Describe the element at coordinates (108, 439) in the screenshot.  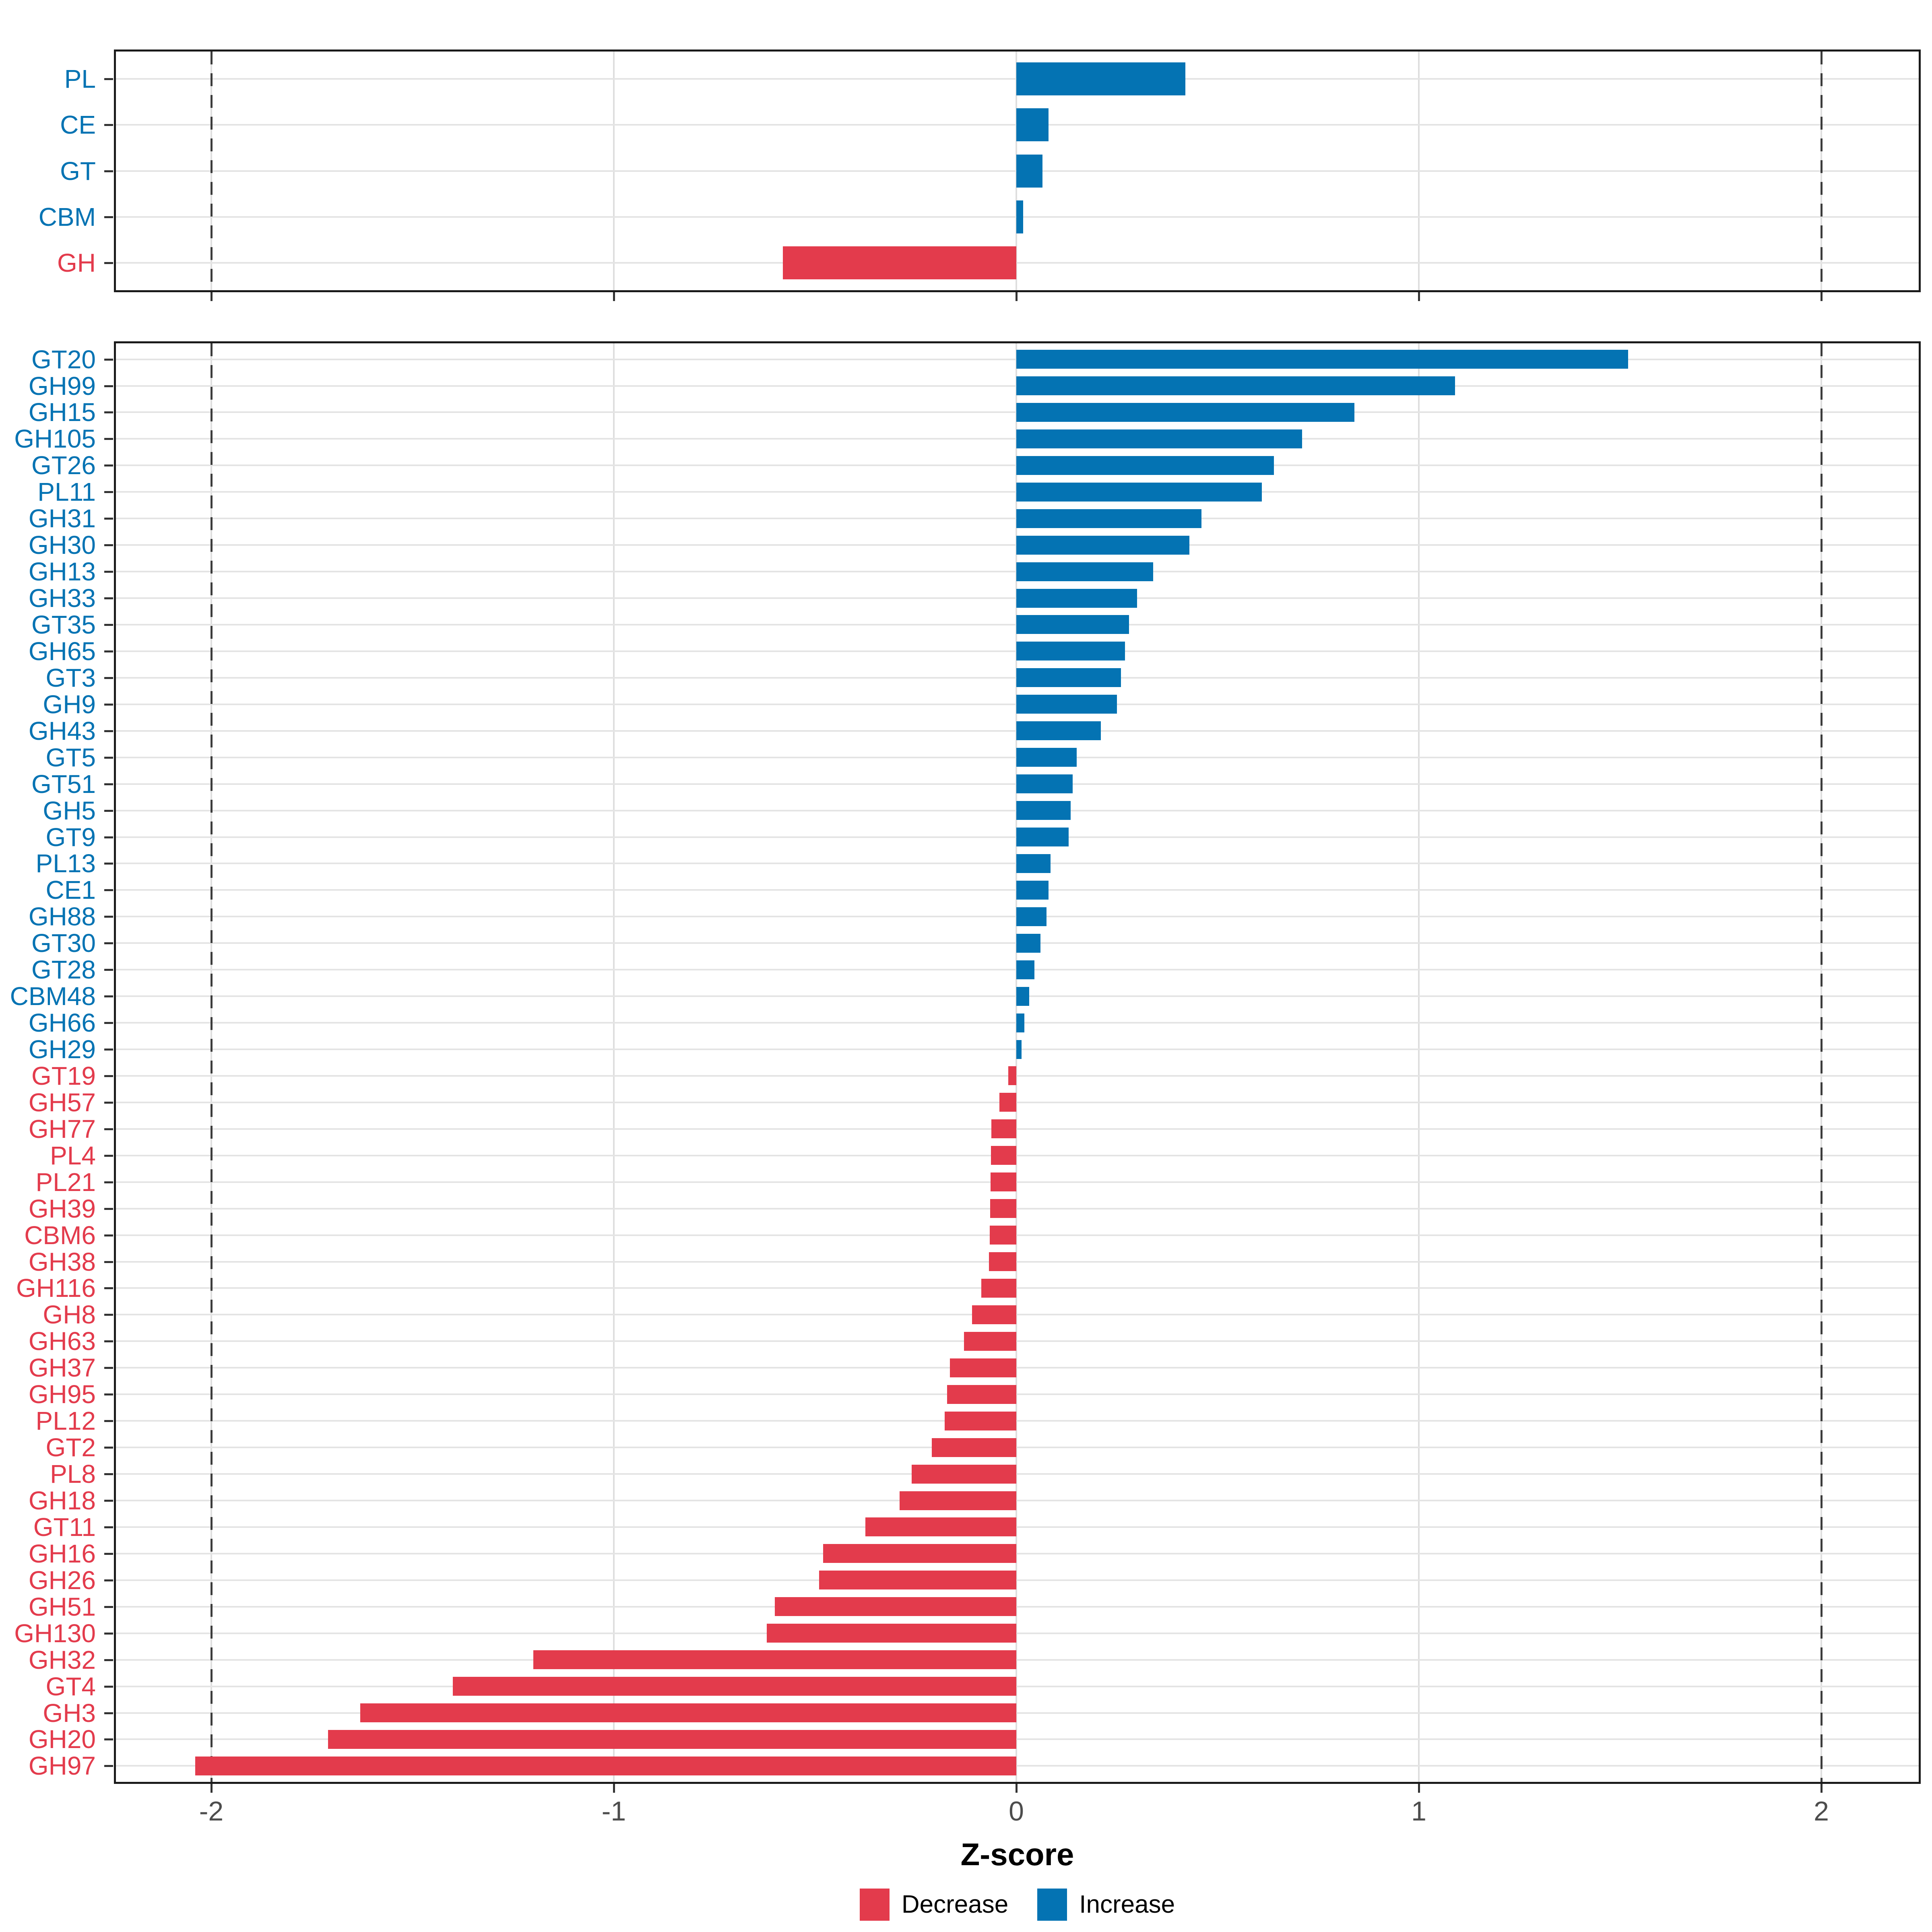
I see `y-axis-tick-GH105` at that location.